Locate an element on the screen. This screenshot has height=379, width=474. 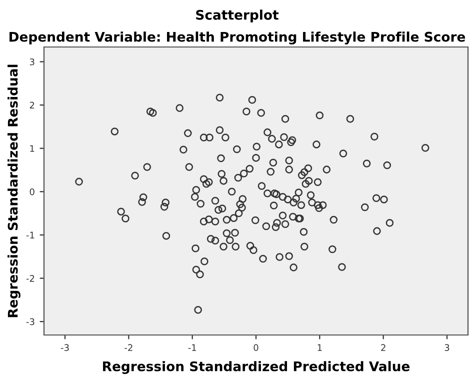
y-tick-label: -3 is located at coordinates (30, 322).